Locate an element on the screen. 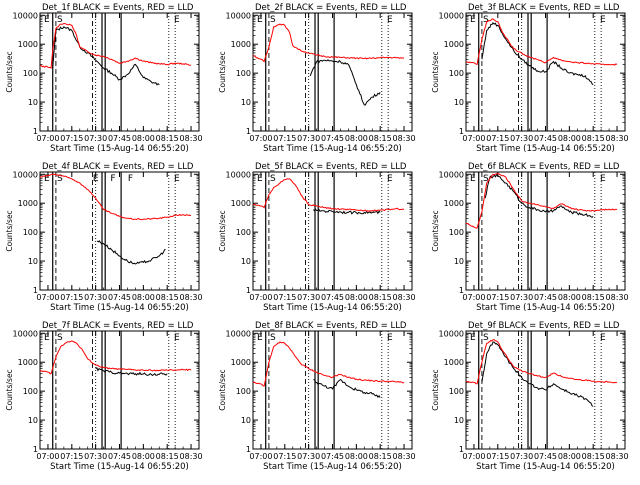 Image resolution: width=640 pixels, height=485 pixels. lld-series-line is located at coordinates (541, 362).